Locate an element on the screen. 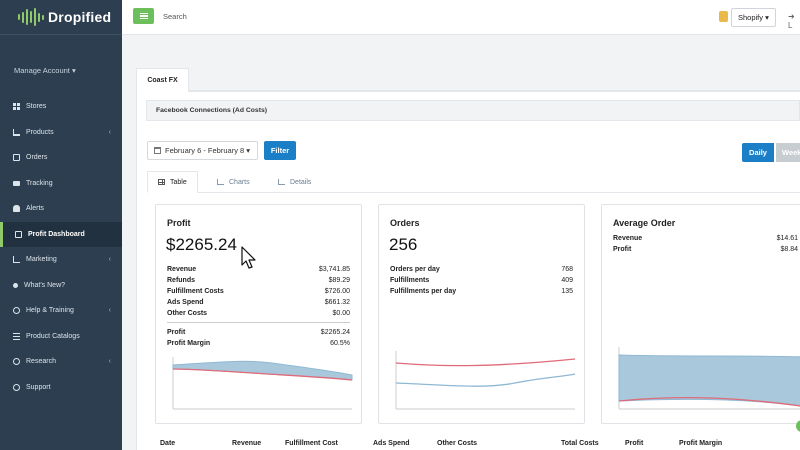 The width and height of the screenshot is (800, 450). sidebar-item-marketing: Marketing ‹ is located at coordinates (61, 260).